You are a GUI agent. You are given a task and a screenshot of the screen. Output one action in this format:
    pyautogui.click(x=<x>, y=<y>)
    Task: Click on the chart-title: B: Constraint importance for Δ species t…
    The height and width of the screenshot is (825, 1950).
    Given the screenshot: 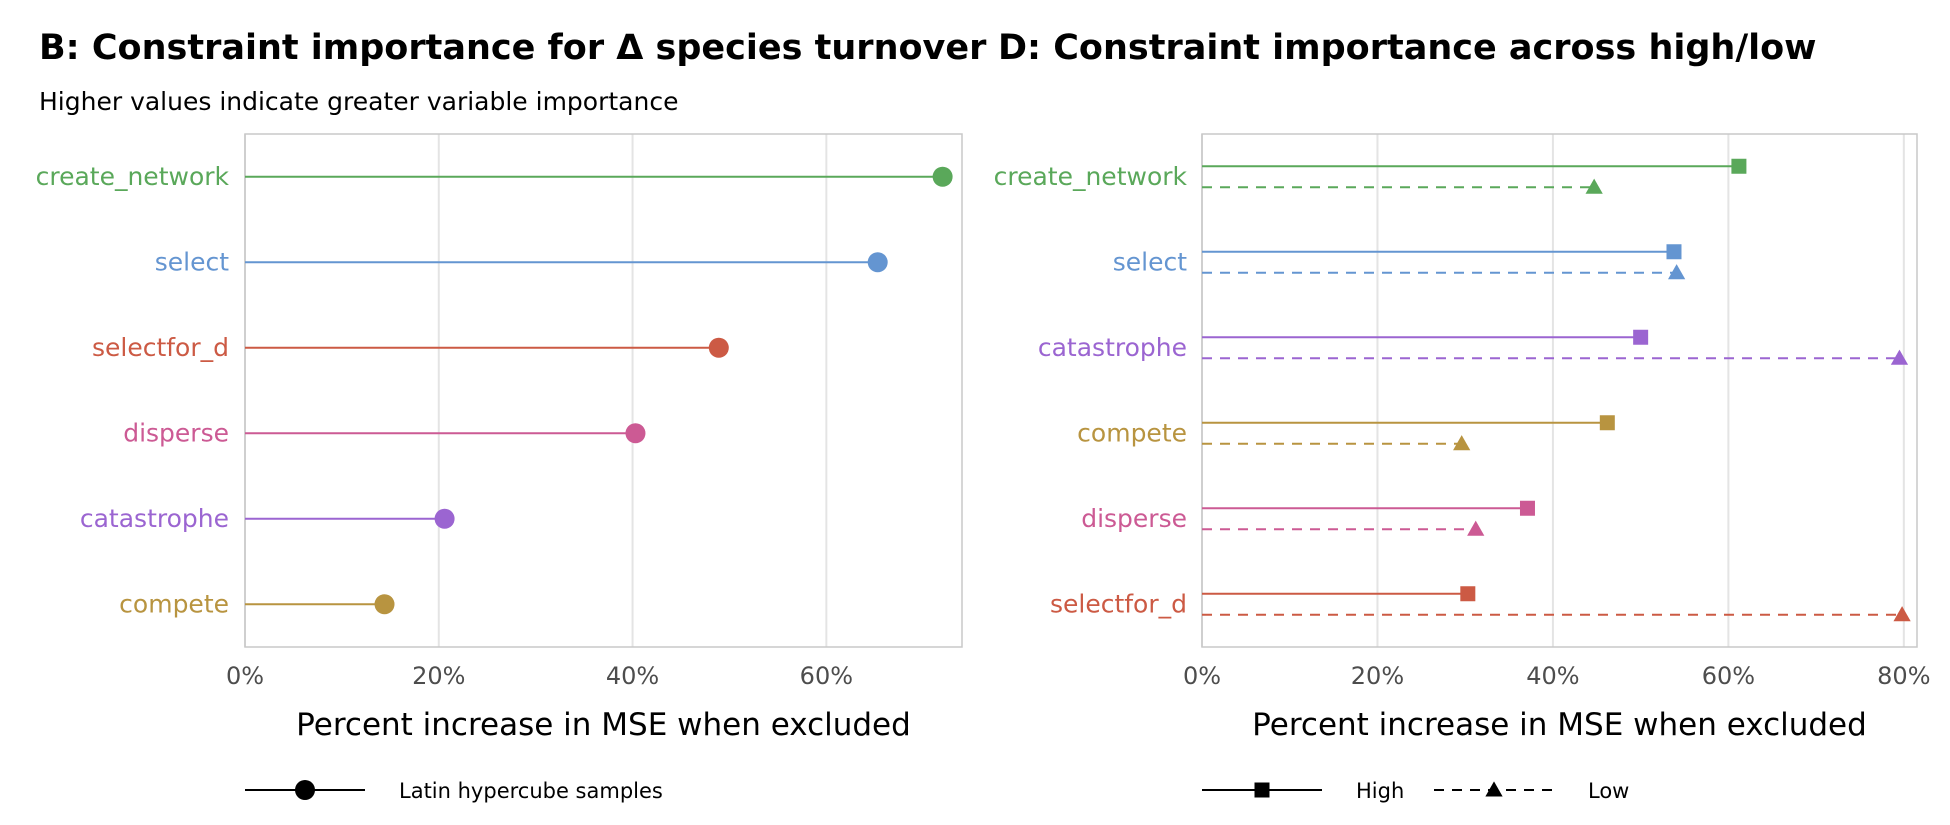 What is the action you would take?
    pyautogui.click(x=513, y=48)
    